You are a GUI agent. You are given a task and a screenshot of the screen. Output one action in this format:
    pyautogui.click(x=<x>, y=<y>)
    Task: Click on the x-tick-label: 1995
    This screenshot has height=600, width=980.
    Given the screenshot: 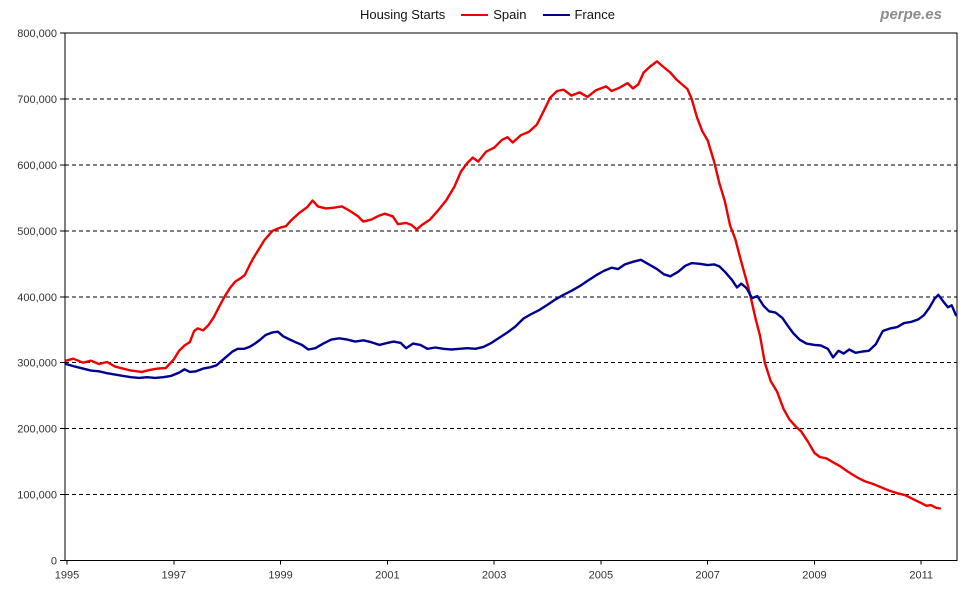 What is the action you would take?
    pyautogui.click(x=67, y=576)
    